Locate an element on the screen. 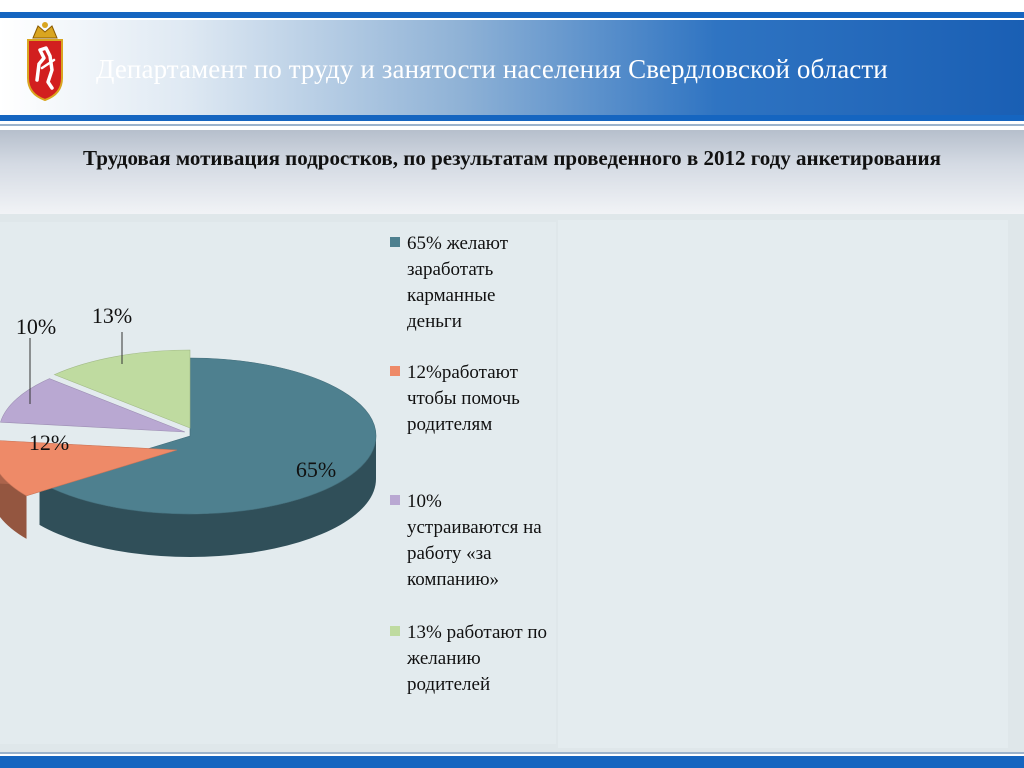 The width and height of the screenshot is (1024, 768). pie-chart: 65% 12% 10% 13% is located at coordinates (188, 430).